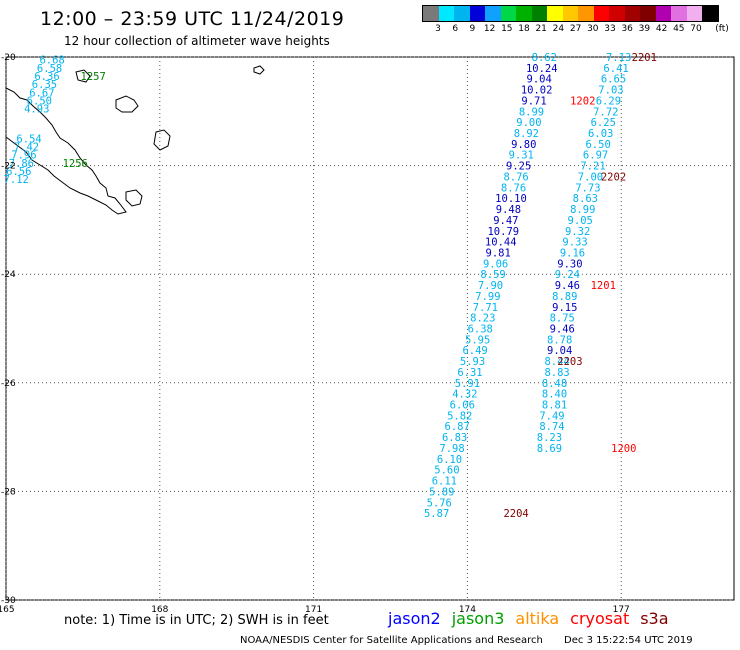 The image size is (740, 650). Describe the element at coordinates (36, 110) in the screenshot. I see `wave-height-value: 4.93` at that location.